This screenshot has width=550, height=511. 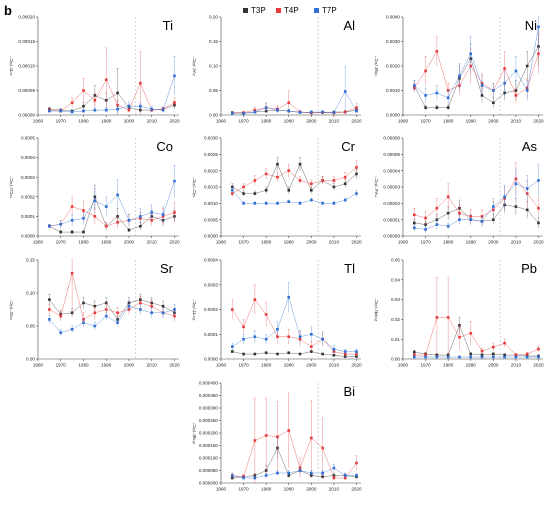 I want to click on x-tick-label: 1990, so click(x=106, y=121).